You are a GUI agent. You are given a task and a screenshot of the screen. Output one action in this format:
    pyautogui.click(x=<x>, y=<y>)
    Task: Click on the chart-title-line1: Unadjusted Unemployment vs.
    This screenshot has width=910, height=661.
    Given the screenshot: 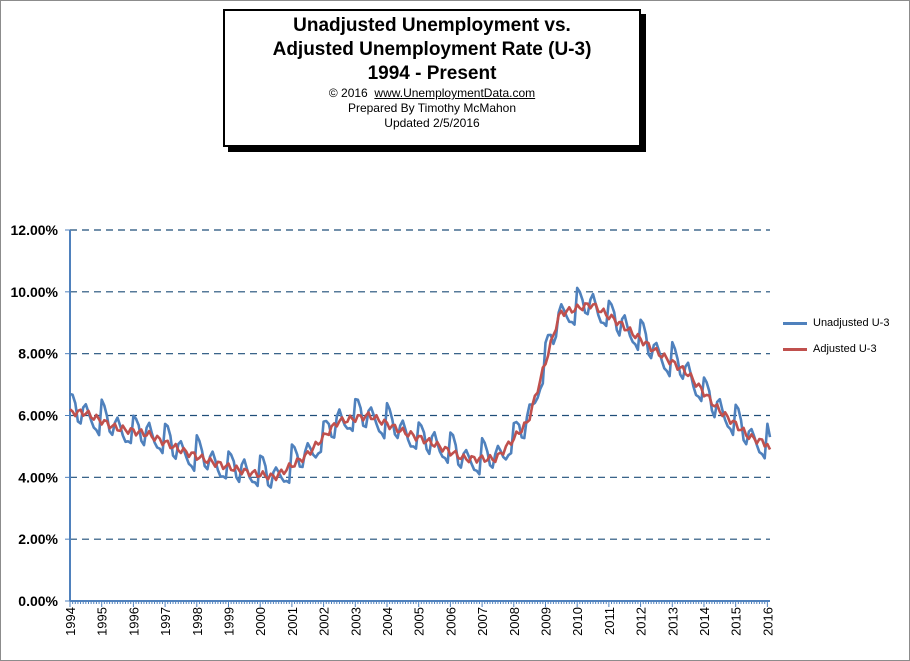 What is the action you would take?
    pyautogui.click(x=432, y=25)
    